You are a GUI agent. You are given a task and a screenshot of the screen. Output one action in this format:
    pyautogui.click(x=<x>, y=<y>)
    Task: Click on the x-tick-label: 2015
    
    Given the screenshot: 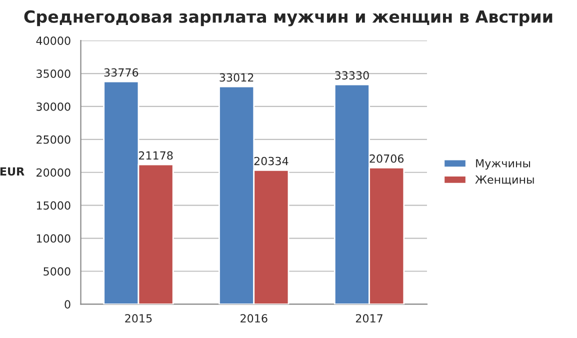 What is the action you would take?
    pyautogui.click(x=138, y=318)
    